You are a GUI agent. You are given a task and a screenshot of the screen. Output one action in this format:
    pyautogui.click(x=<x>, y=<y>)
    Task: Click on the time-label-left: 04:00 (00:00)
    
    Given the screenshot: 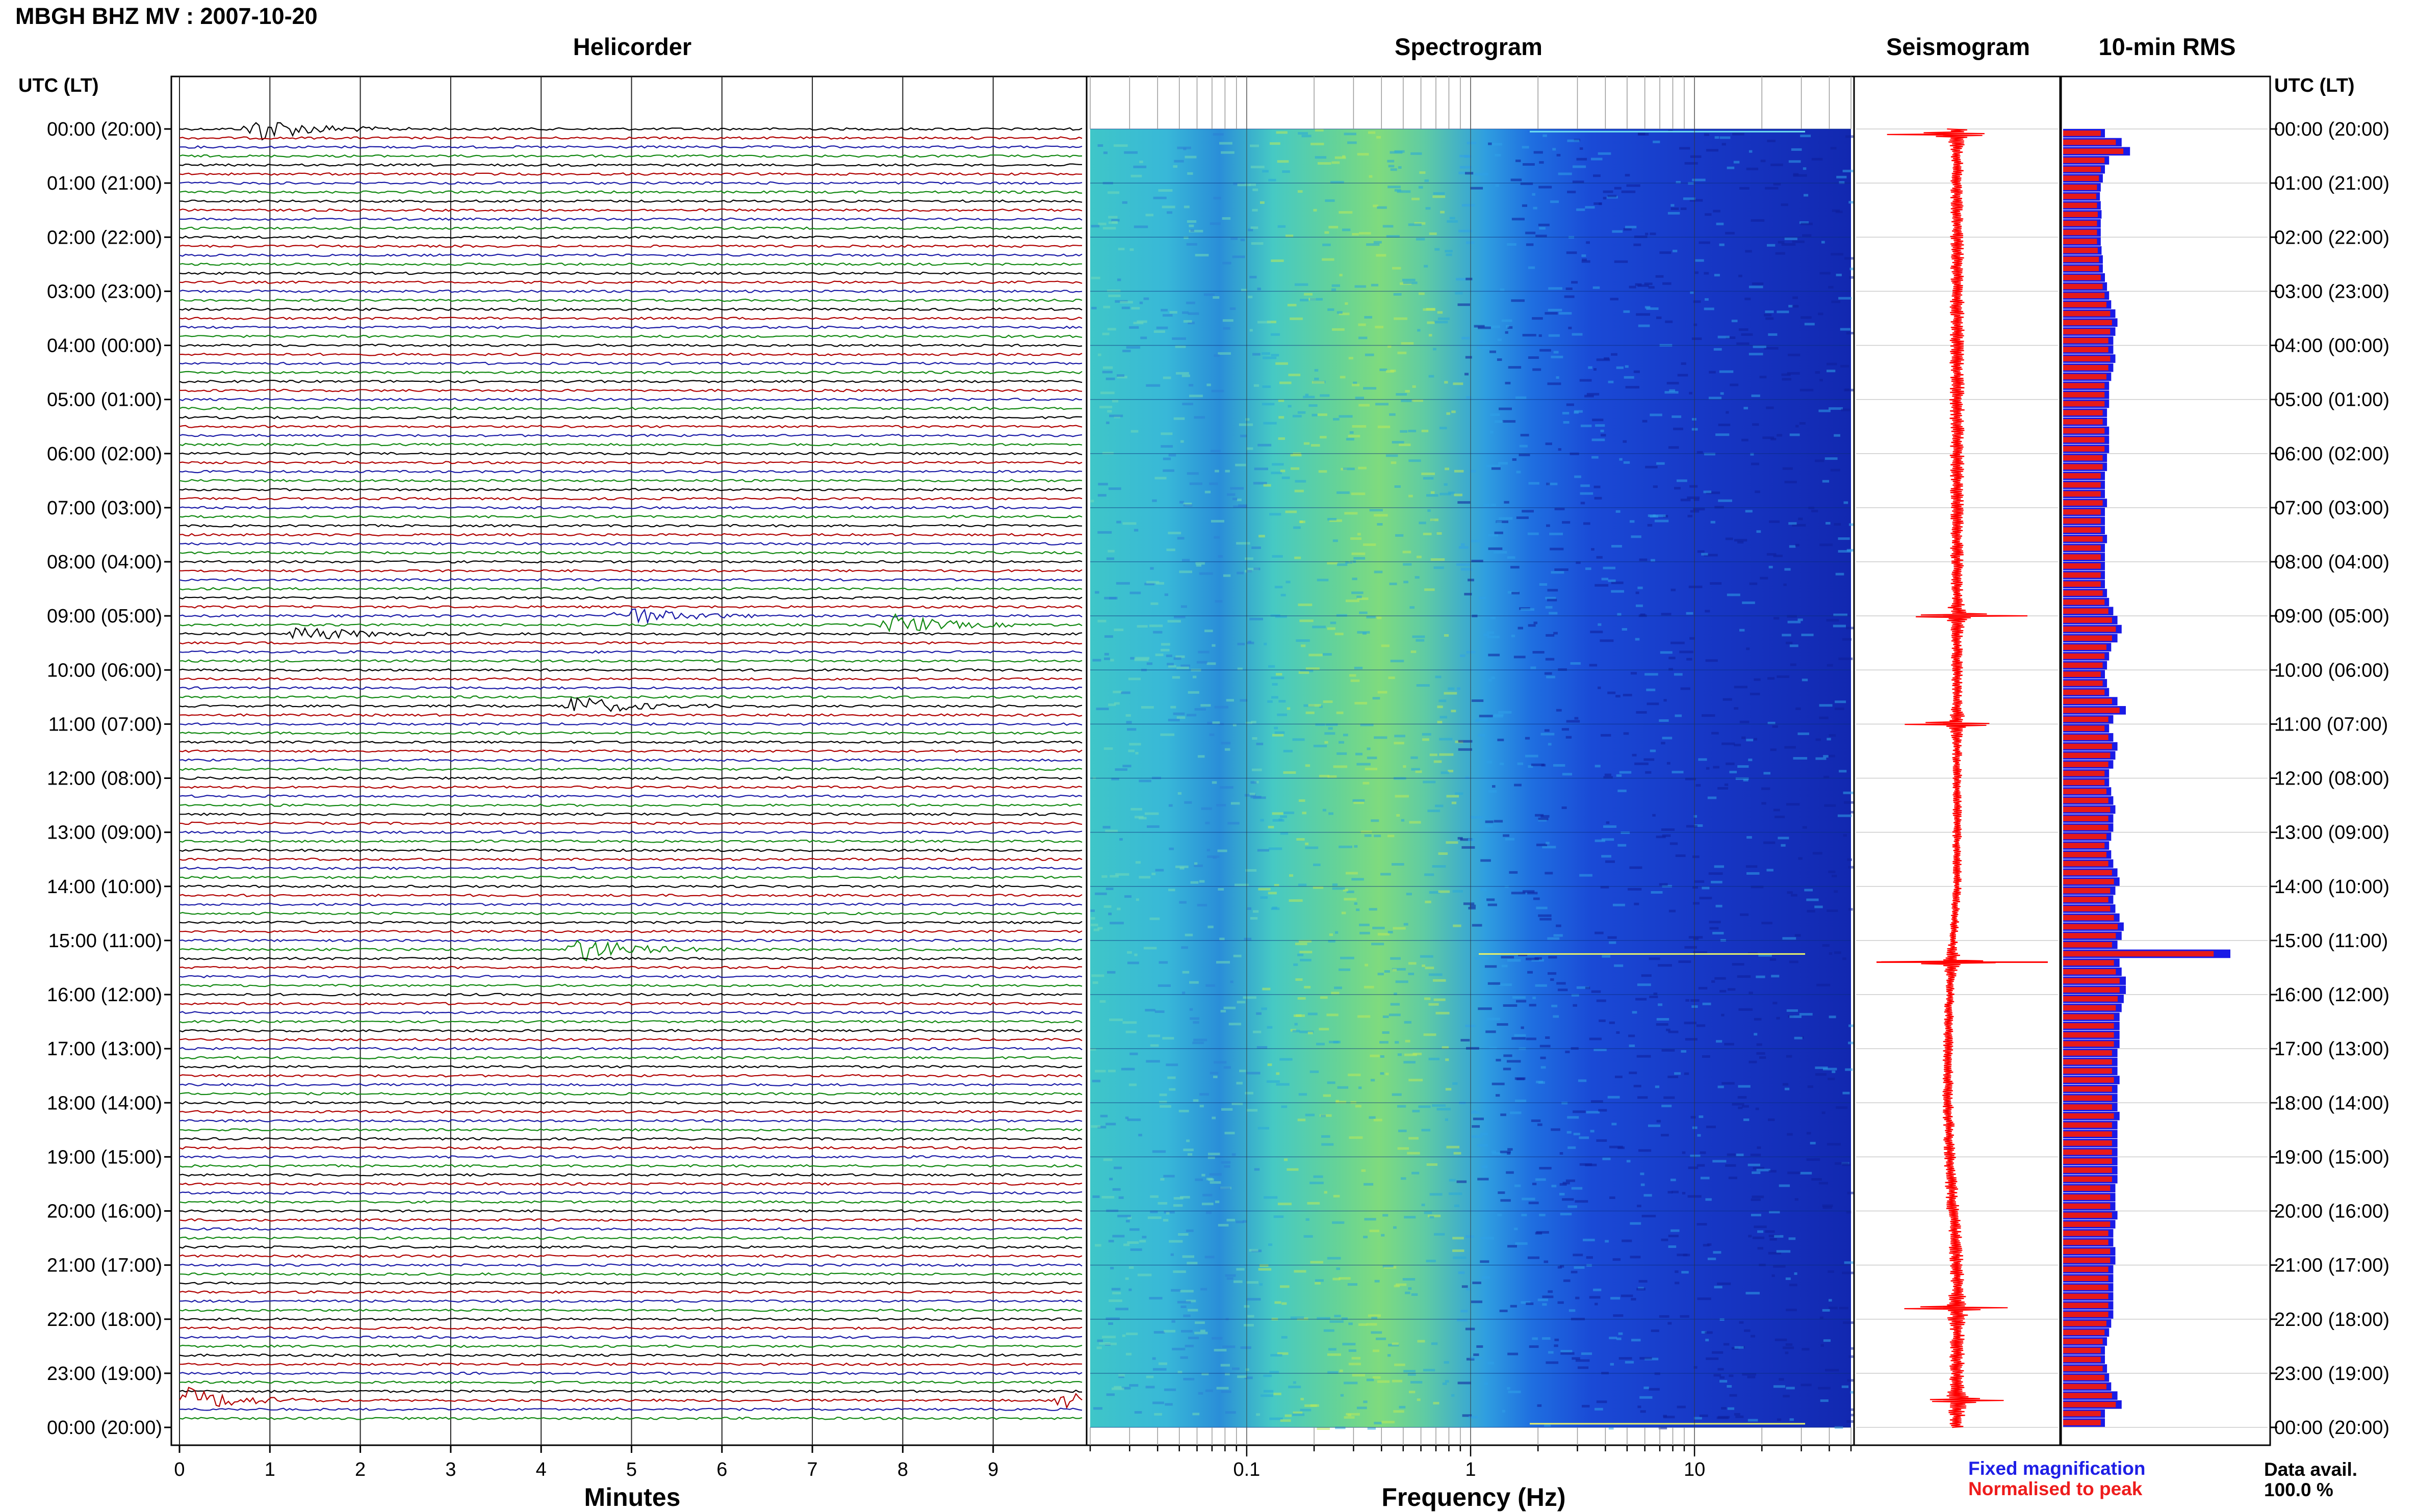 What is the action you would take?
    pyautogui.click(x=104, y=346)
    